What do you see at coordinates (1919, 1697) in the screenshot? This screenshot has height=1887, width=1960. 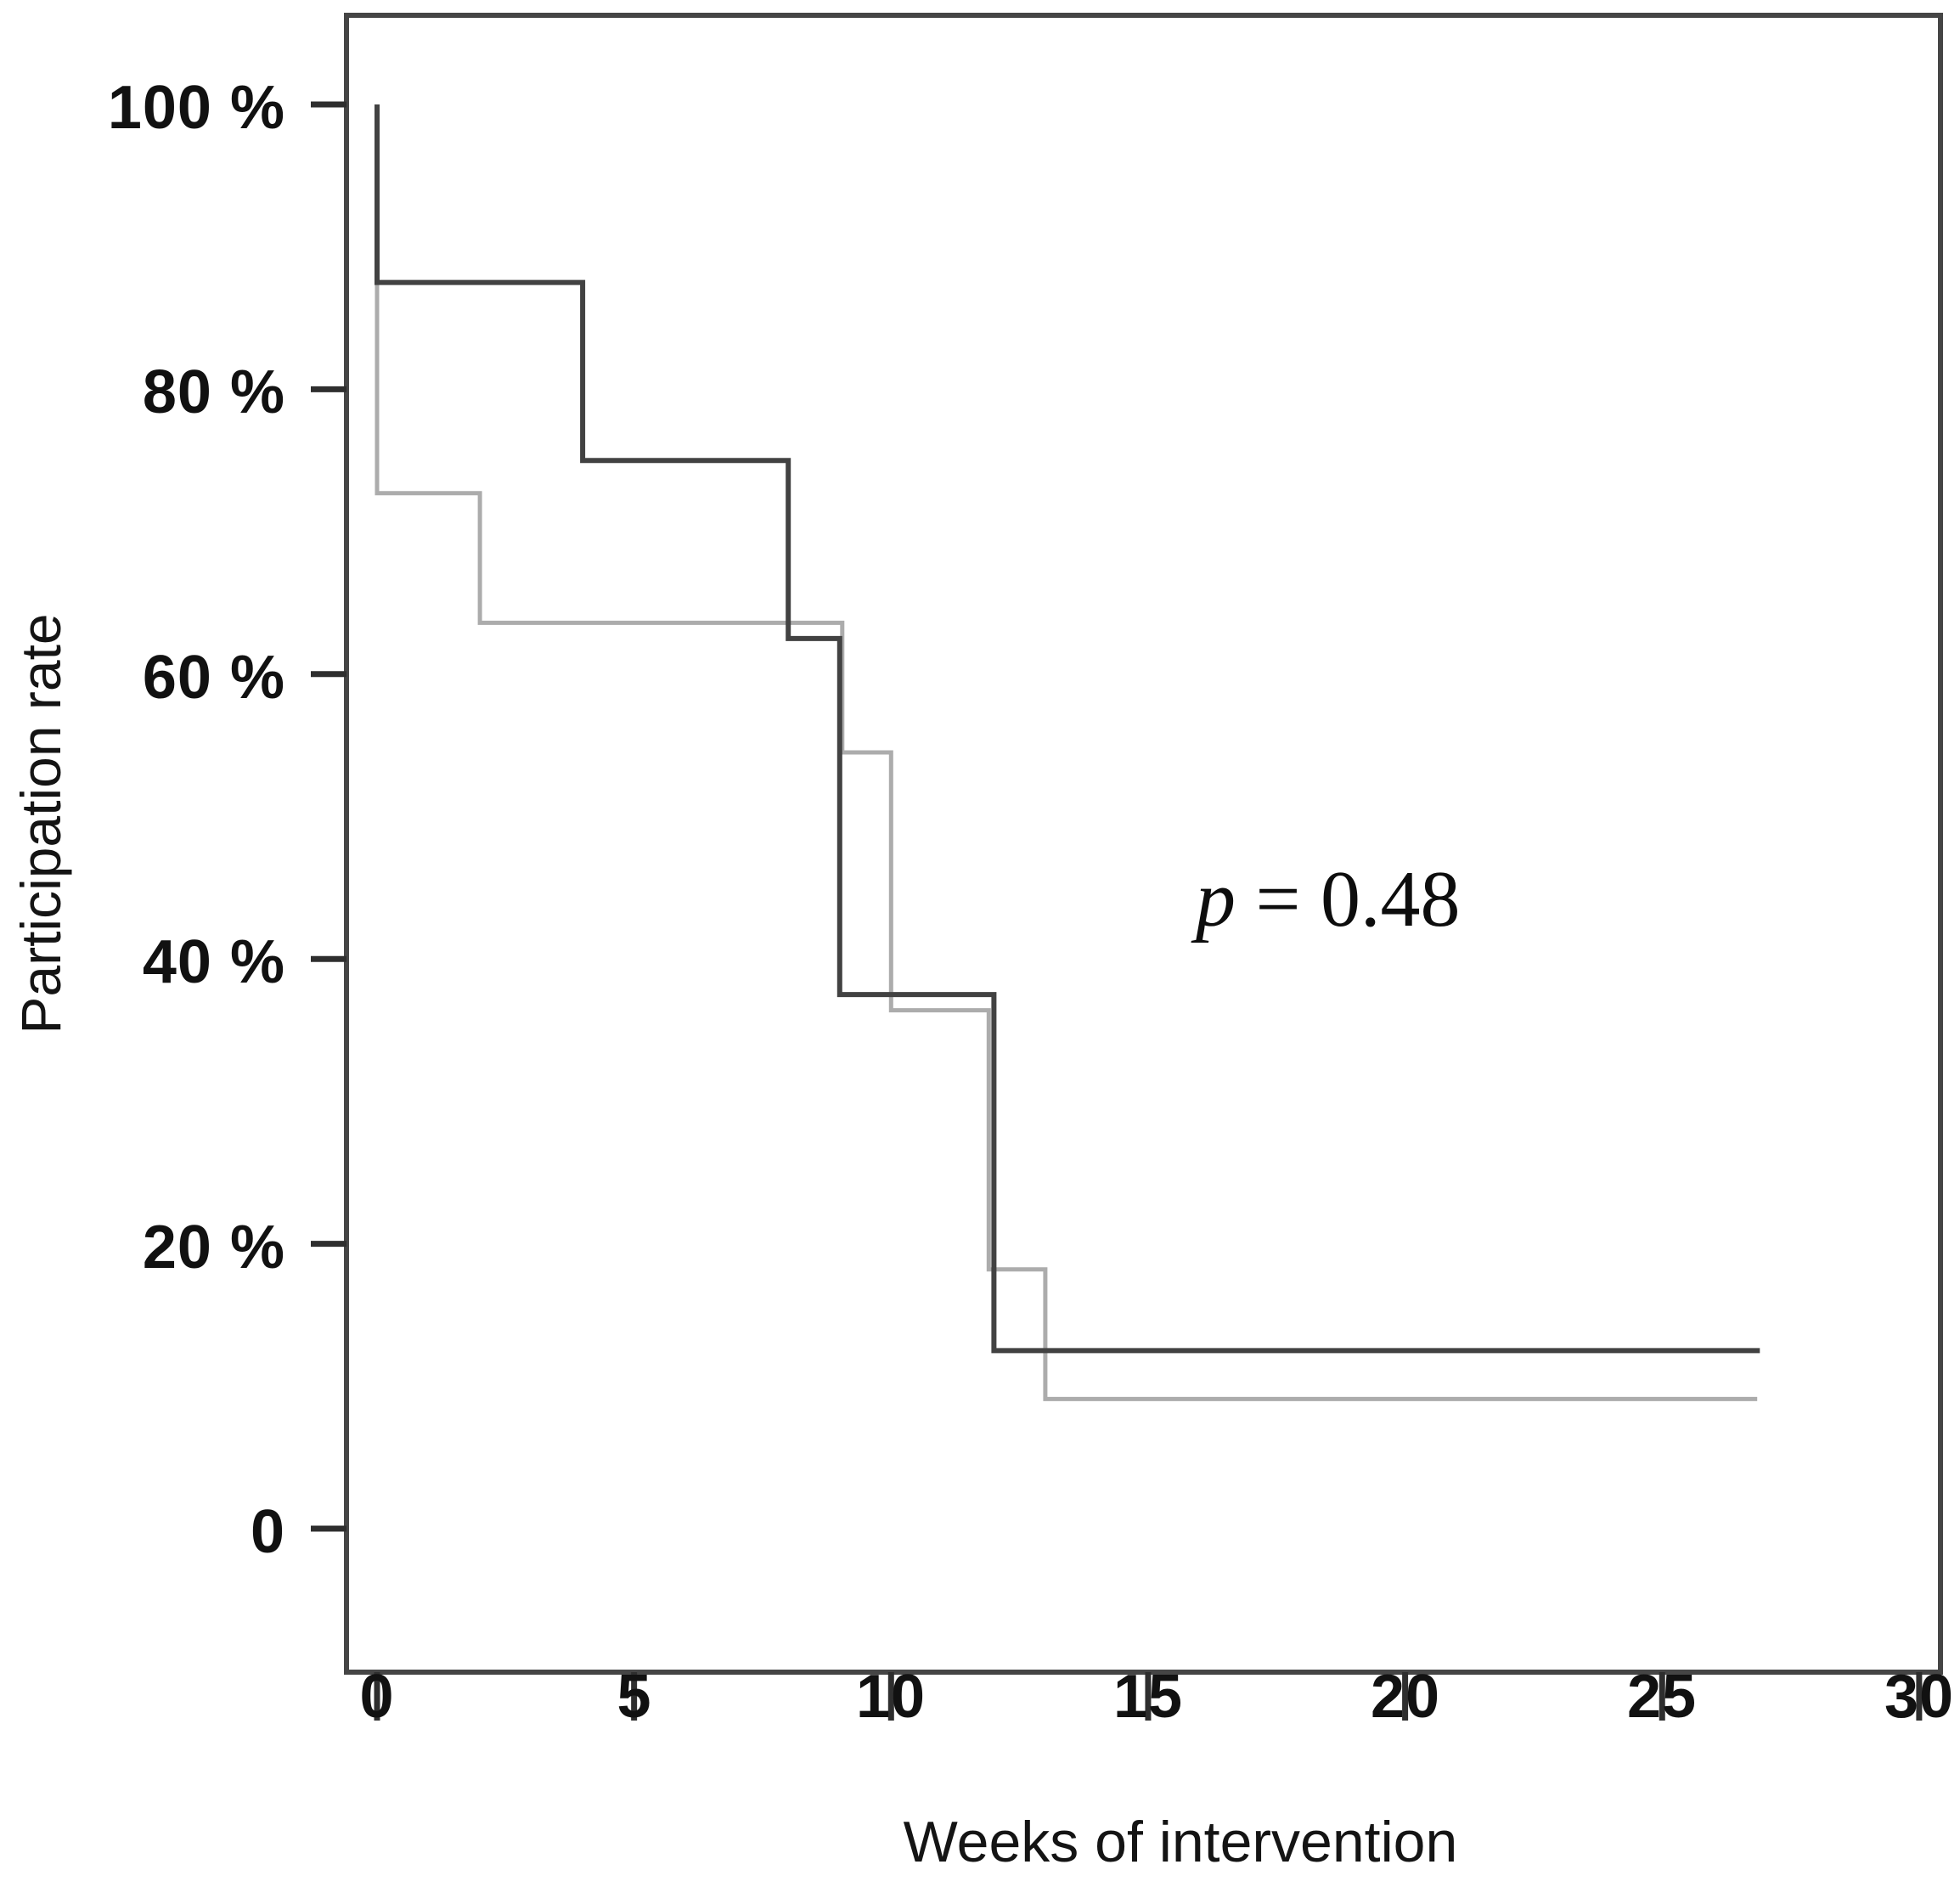 I see `x-tick-label-30: 30` at bounding box center [1919, 1697].